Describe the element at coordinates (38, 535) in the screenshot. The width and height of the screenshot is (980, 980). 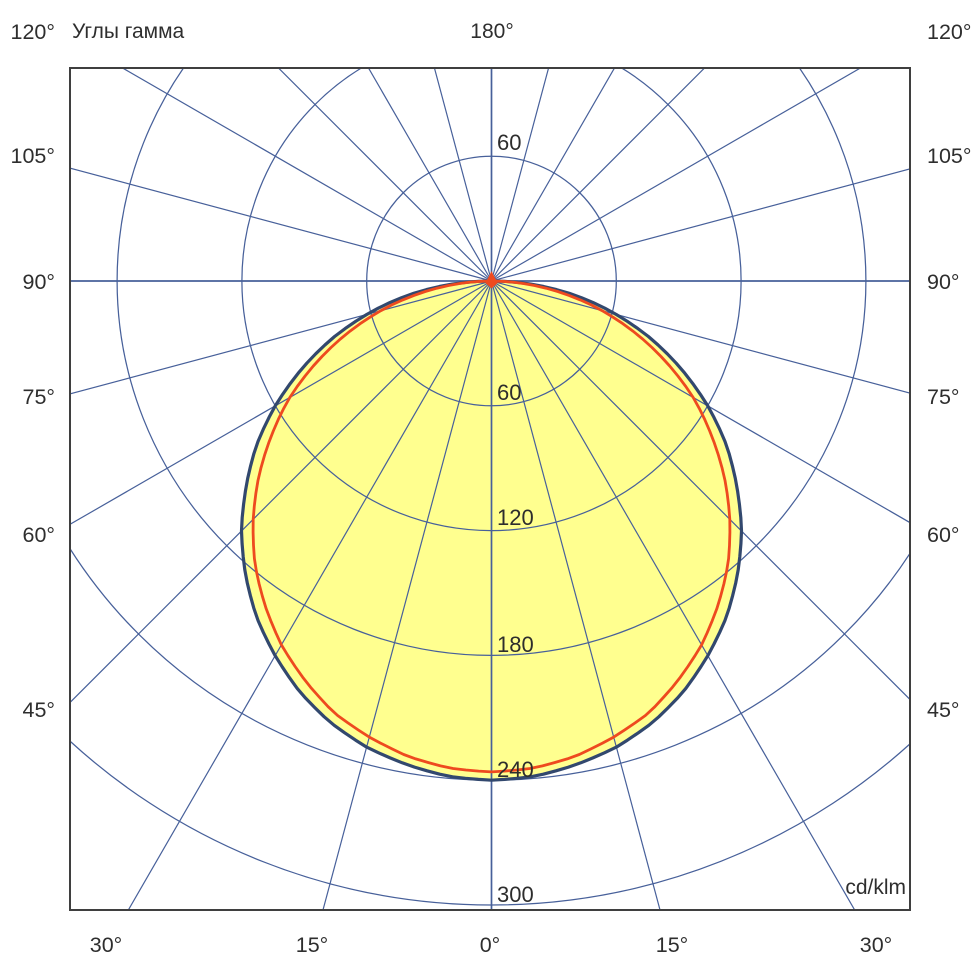
I see `gamma-label-left: 60°` at that location.